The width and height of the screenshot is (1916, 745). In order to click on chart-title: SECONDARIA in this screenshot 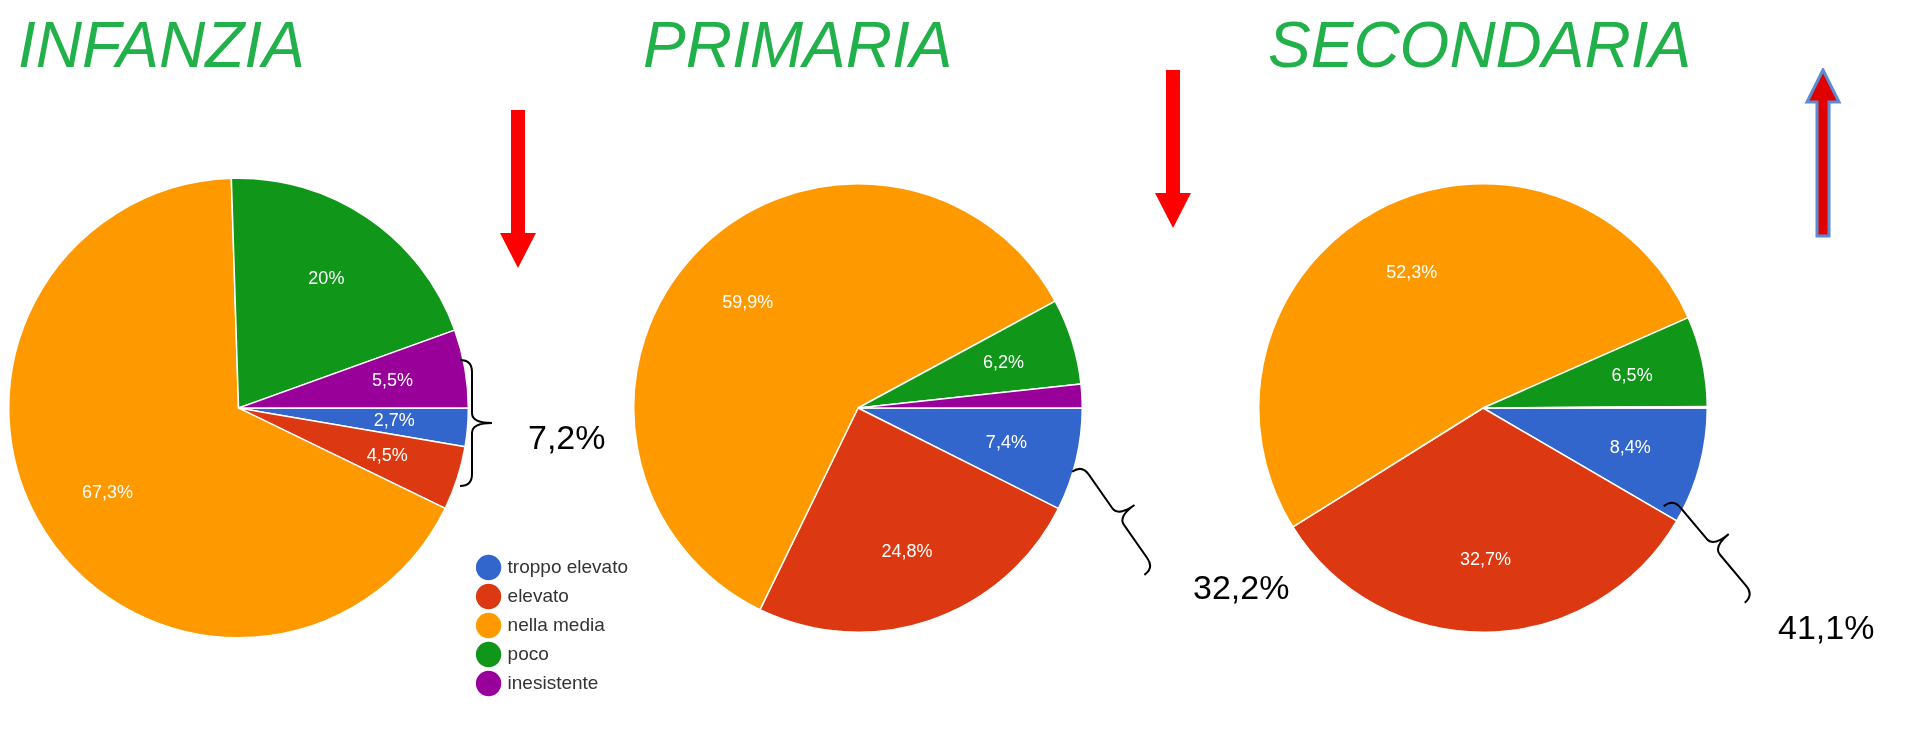, I will do `click(1480, 45)`.